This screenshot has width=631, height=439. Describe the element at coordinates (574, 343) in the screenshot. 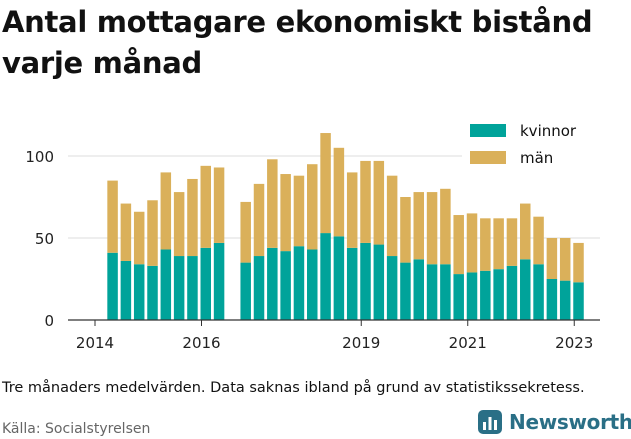

I see `x-tick-label: 2023` at that location.